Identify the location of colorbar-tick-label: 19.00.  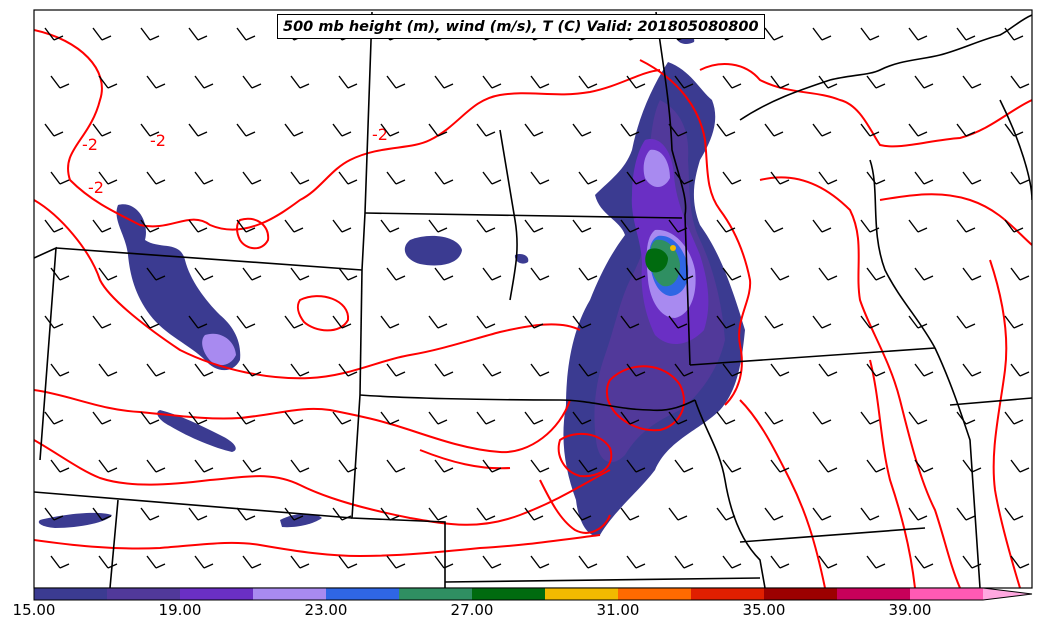
(180, 610).